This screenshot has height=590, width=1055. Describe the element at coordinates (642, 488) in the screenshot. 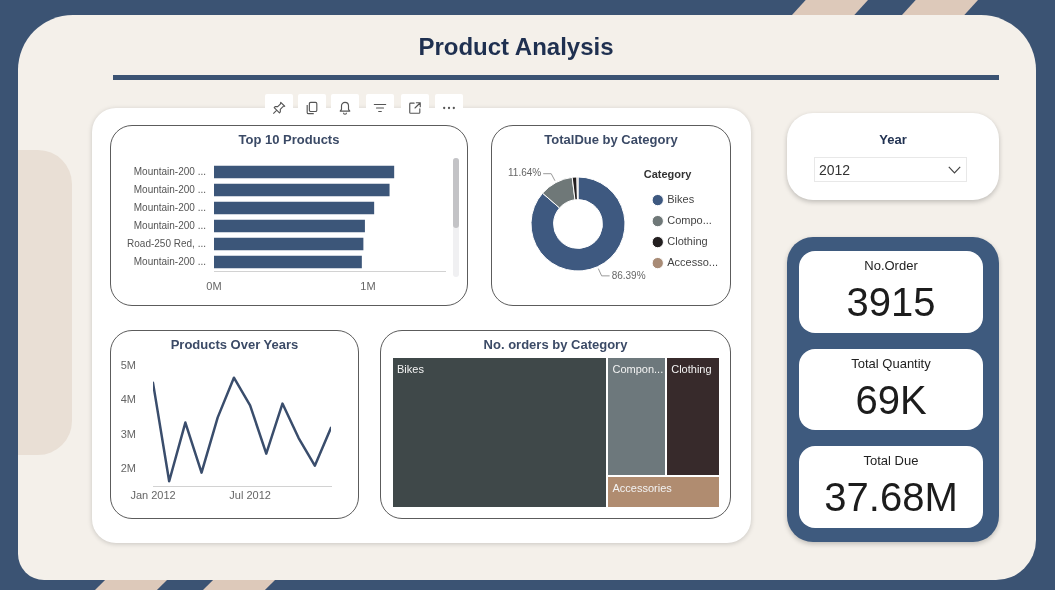

I see `category-label: Accessories` at that location.